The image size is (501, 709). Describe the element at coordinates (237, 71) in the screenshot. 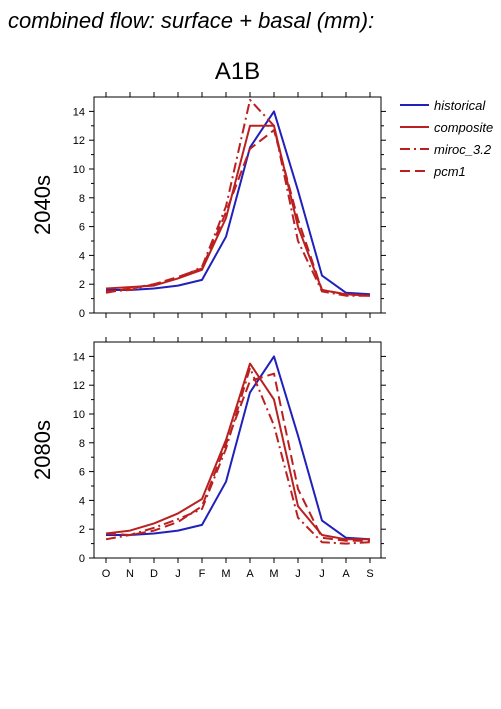

I see `scenario-title: A1B` at that location.